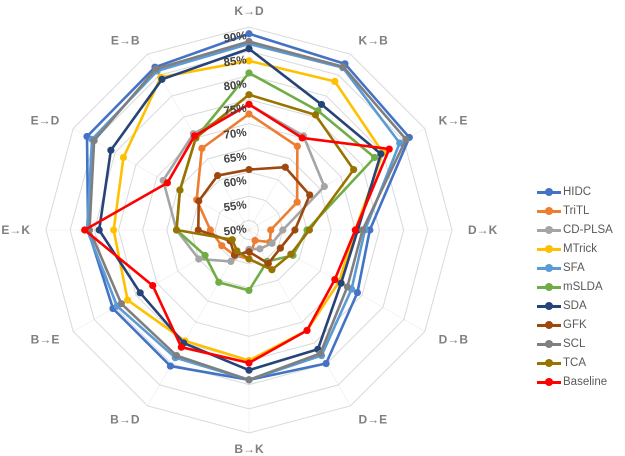 This screenshot has height=456, width=625. I want to click on legend-item: mSLDA, so click(575, 286).